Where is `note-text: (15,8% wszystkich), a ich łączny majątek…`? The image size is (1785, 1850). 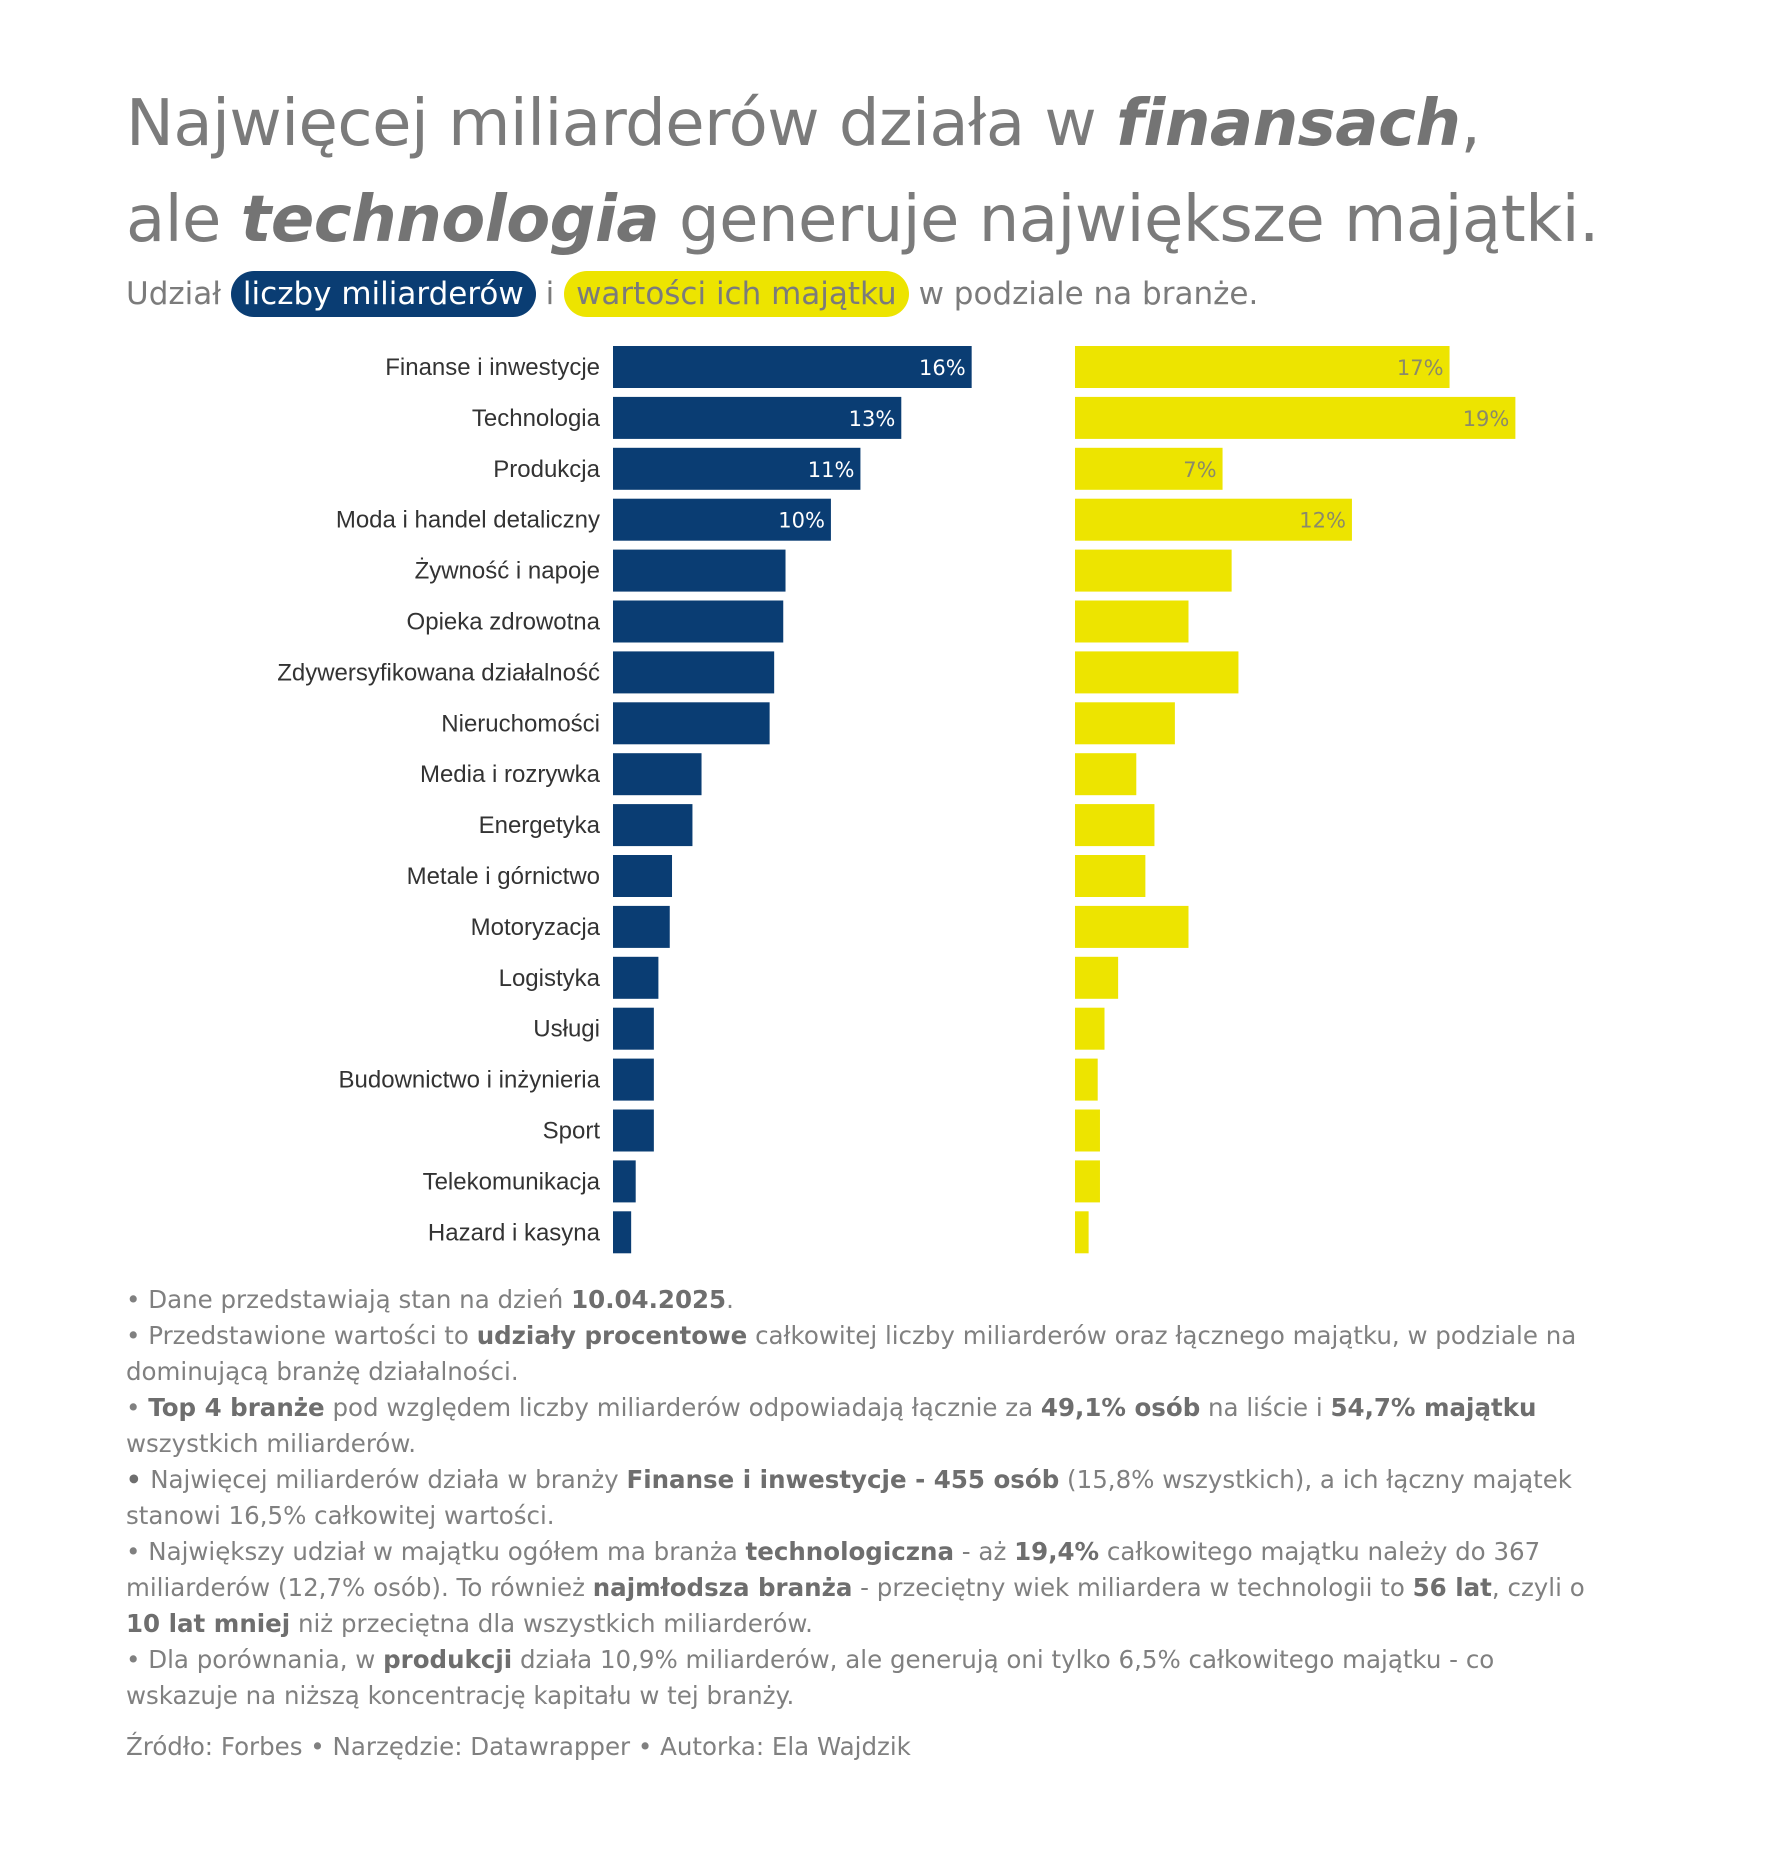
note-text: (15,8% wszystkich), a ich łączny majątek… is located at coordinates (849, 1497).